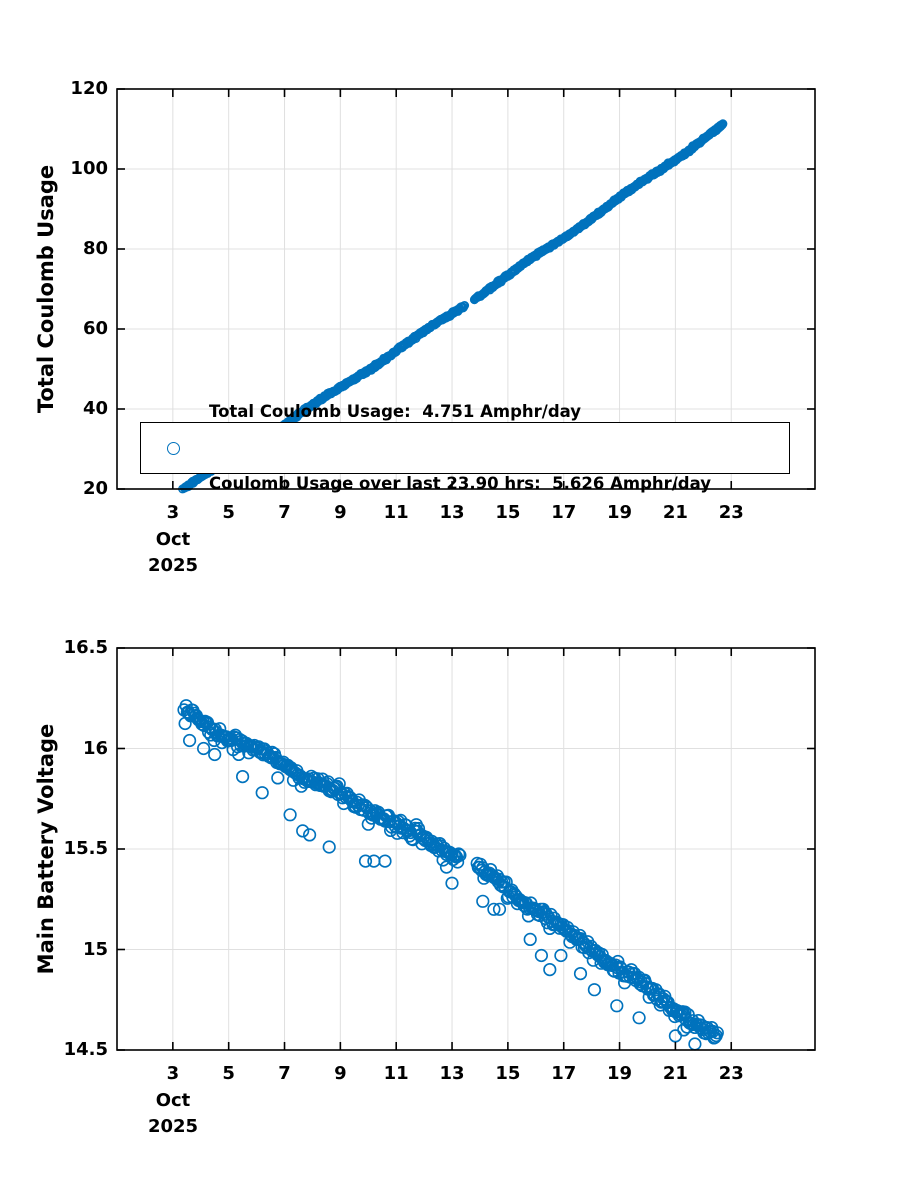  What do you see at coordinates (46, 289) in the screenshot?
I see `y-axis-label-top: Total Coulomb Usage` at bounding box center [46, 289].